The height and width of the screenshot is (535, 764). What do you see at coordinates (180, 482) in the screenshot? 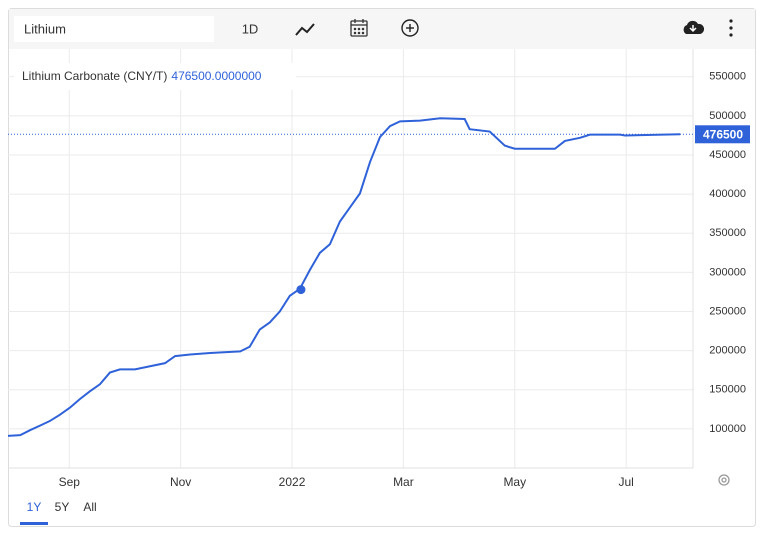
I see `x-tick-label: Nov` at bounding box center [180, 482].